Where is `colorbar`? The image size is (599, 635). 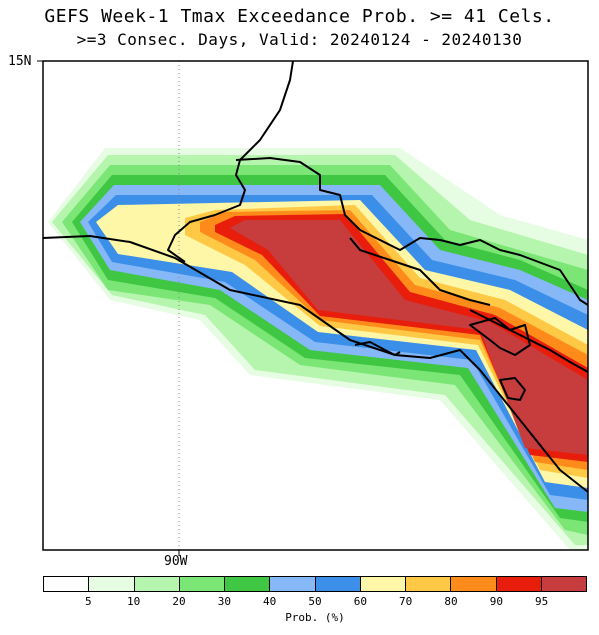
colorbar is located at coordinates (315, 584).